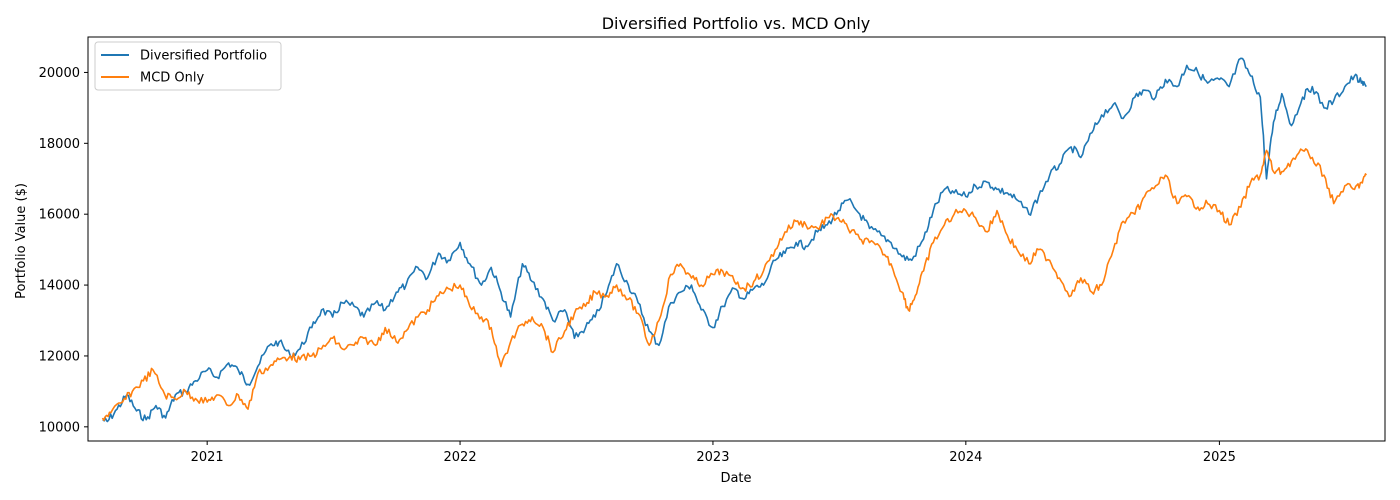  I want to click on x-axis-title: Date, so click(735, 478).